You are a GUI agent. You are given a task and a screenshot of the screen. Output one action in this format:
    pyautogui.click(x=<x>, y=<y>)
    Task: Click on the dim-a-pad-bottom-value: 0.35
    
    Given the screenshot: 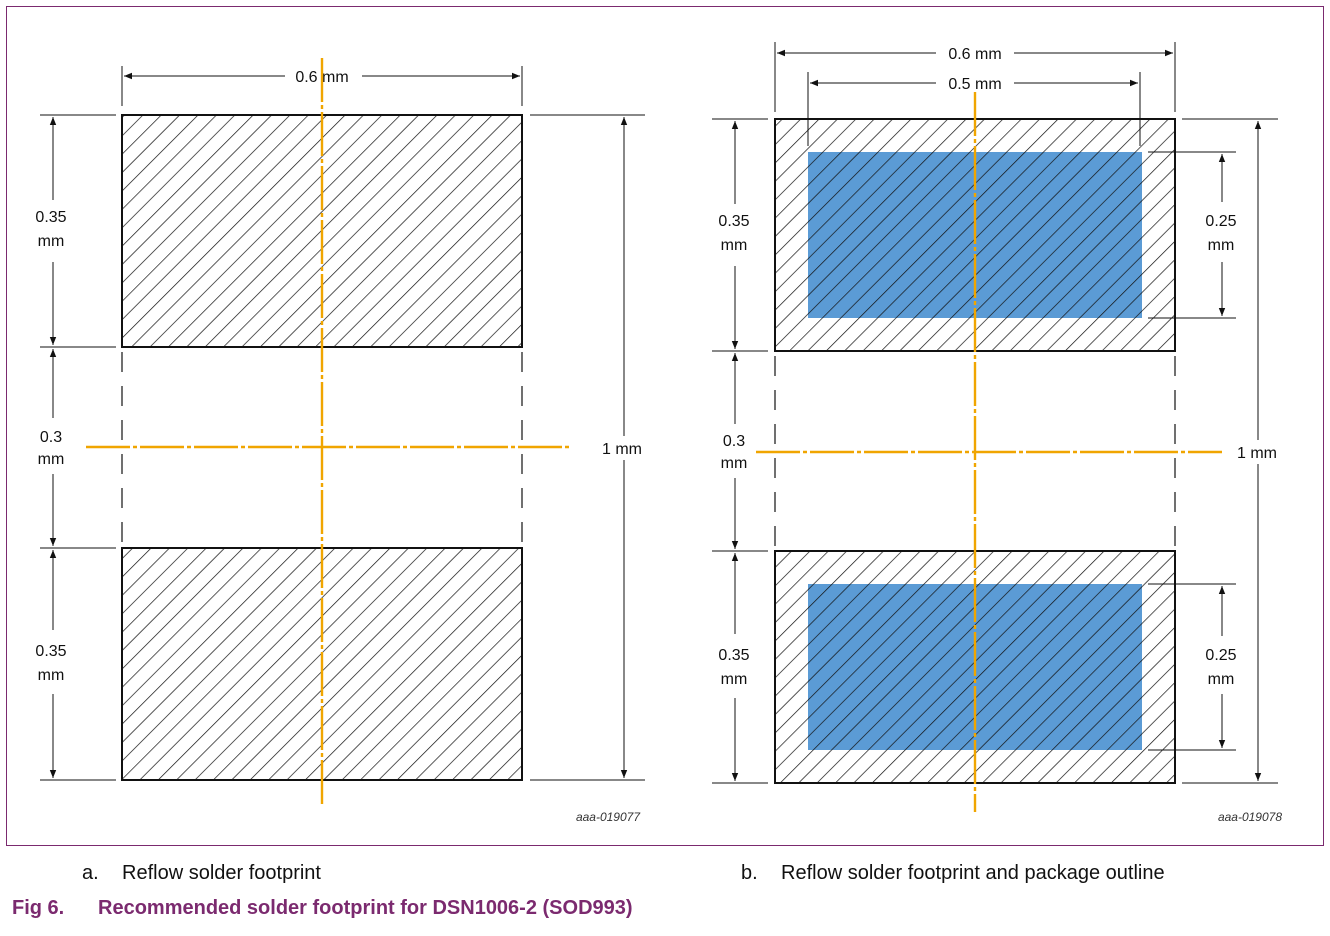 What is the action you would take?
    pyautogui.click(x=50, y=651)
    